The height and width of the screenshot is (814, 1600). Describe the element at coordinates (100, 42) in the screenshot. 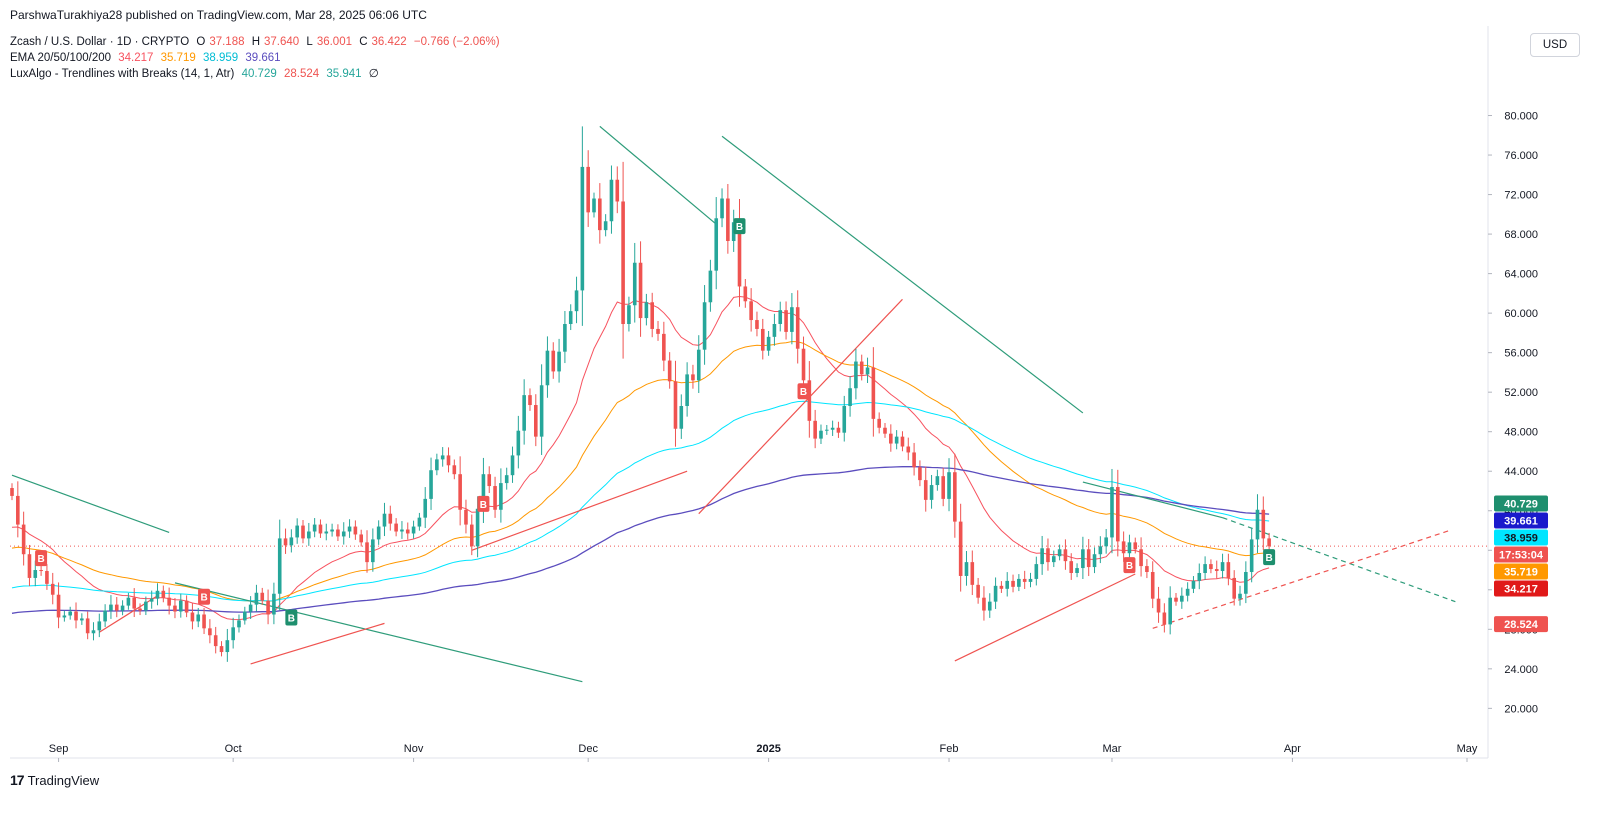

I see `symbol-label: Zcash / U.S. Dollar · 1D · CRYPTO` at that location.